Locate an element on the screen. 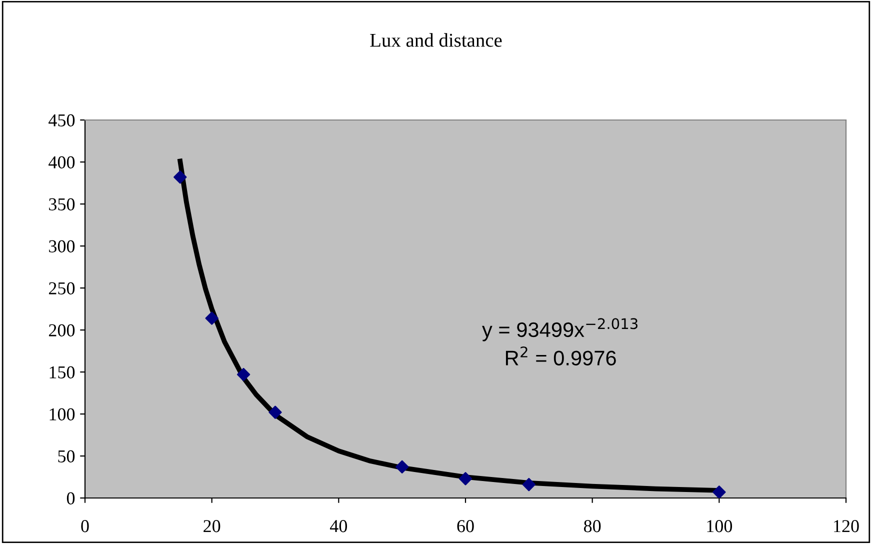  x-tick-label: 60 is located at coordinates (465, 526).